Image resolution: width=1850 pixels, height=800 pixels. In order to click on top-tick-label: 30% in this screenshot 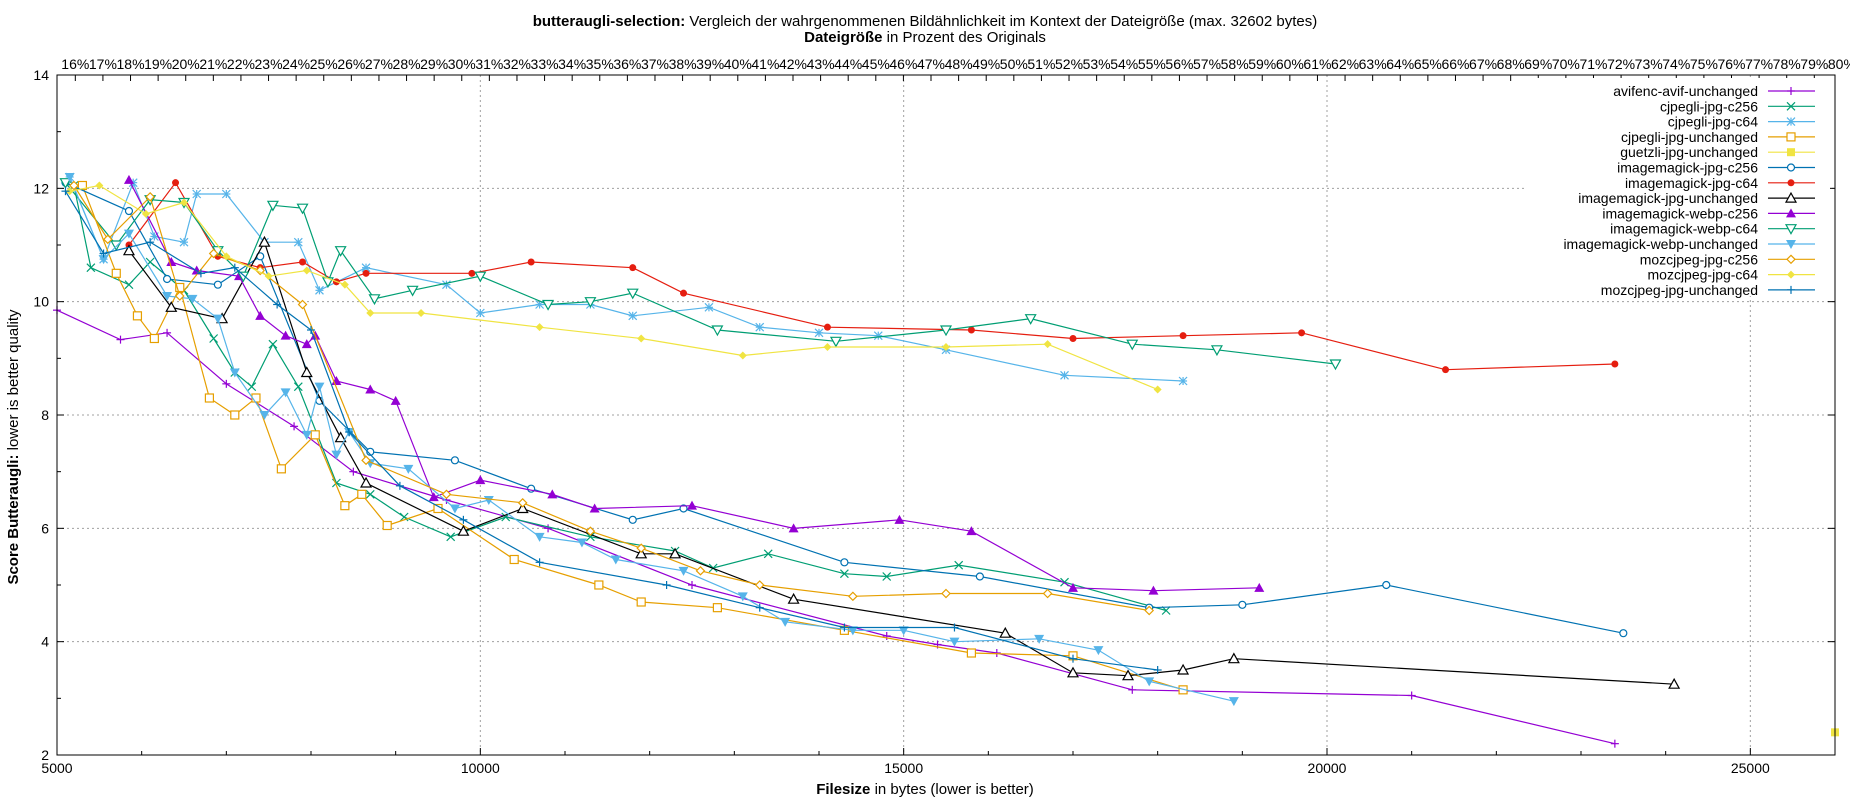, I will do `click(462, 64)`.